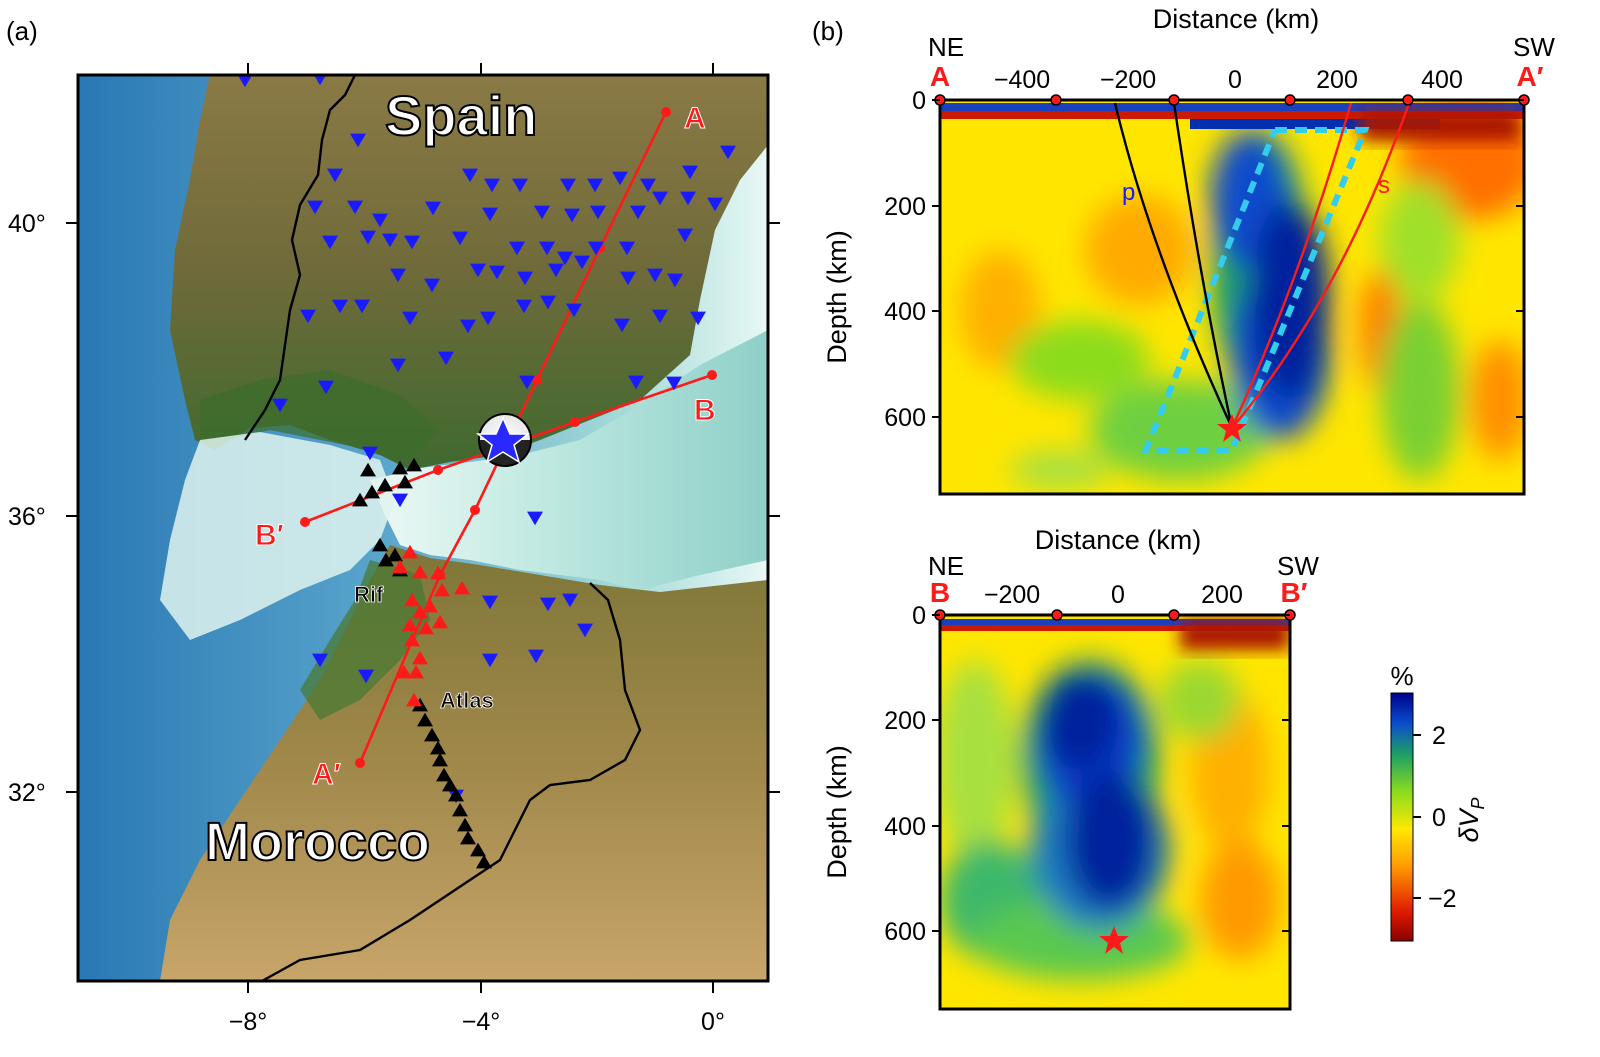 This screenshot has height=1057, width=1600. I want to click on alboran-sea, so click(569, 460).